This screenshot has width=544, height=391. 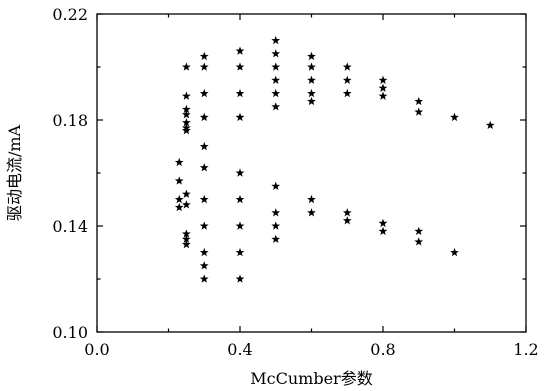 I want to click on y-tick-label: 0.18, so click(x=70, y=120).